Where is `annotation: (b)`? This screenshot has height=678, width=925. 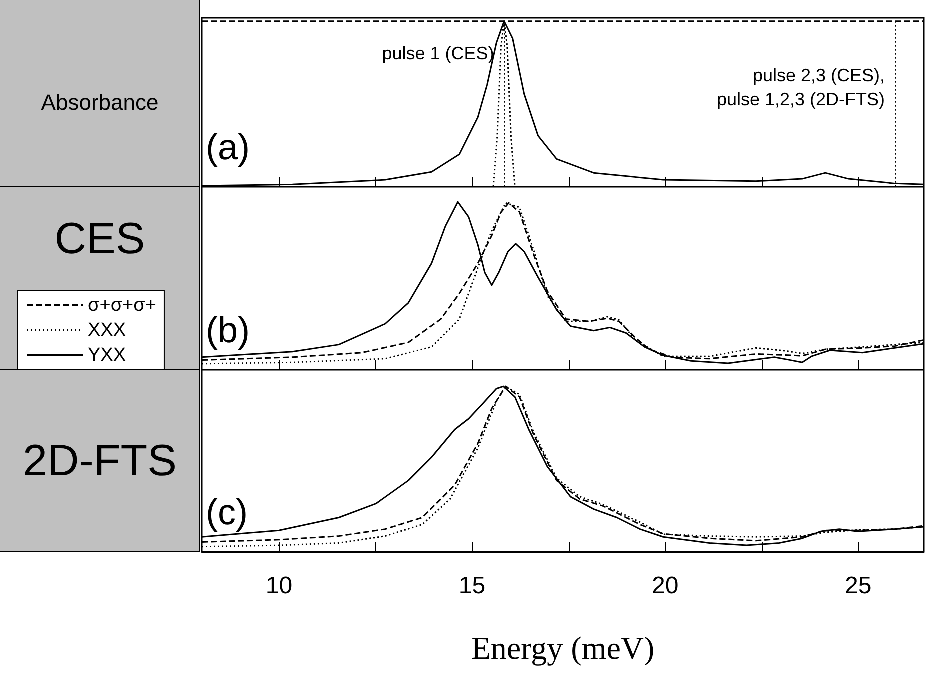 annotation: (b) is located at coordinates (228, 330).